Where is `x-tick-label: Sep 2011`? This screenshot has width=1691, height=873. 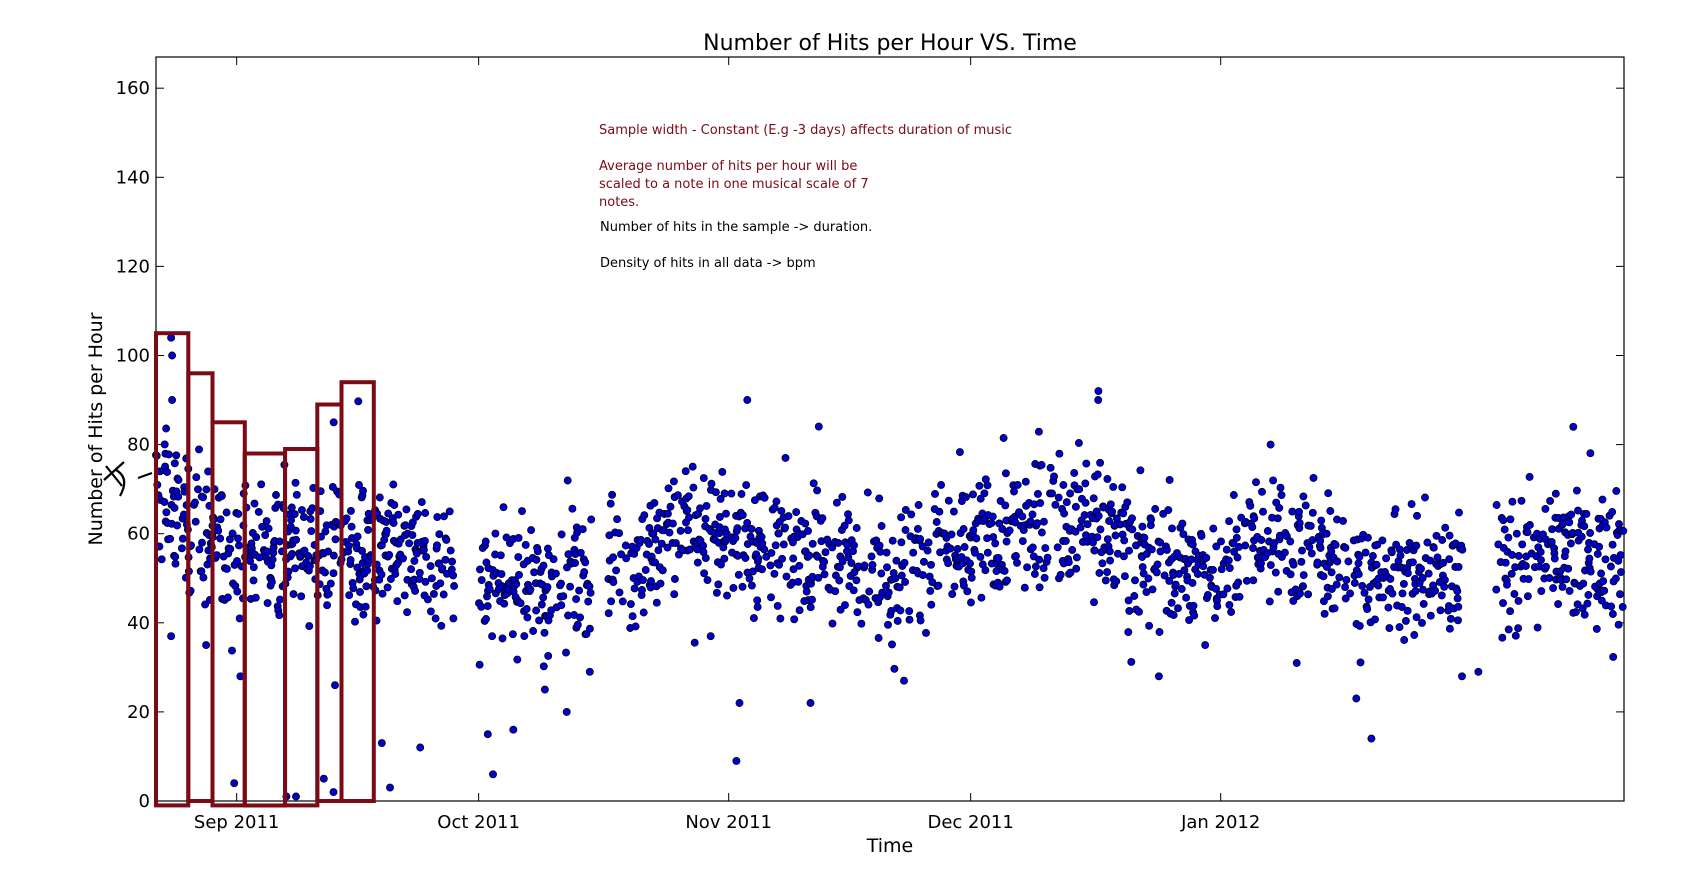 x-tick-label: Sep 2011 is located at coordinates (236, 822).